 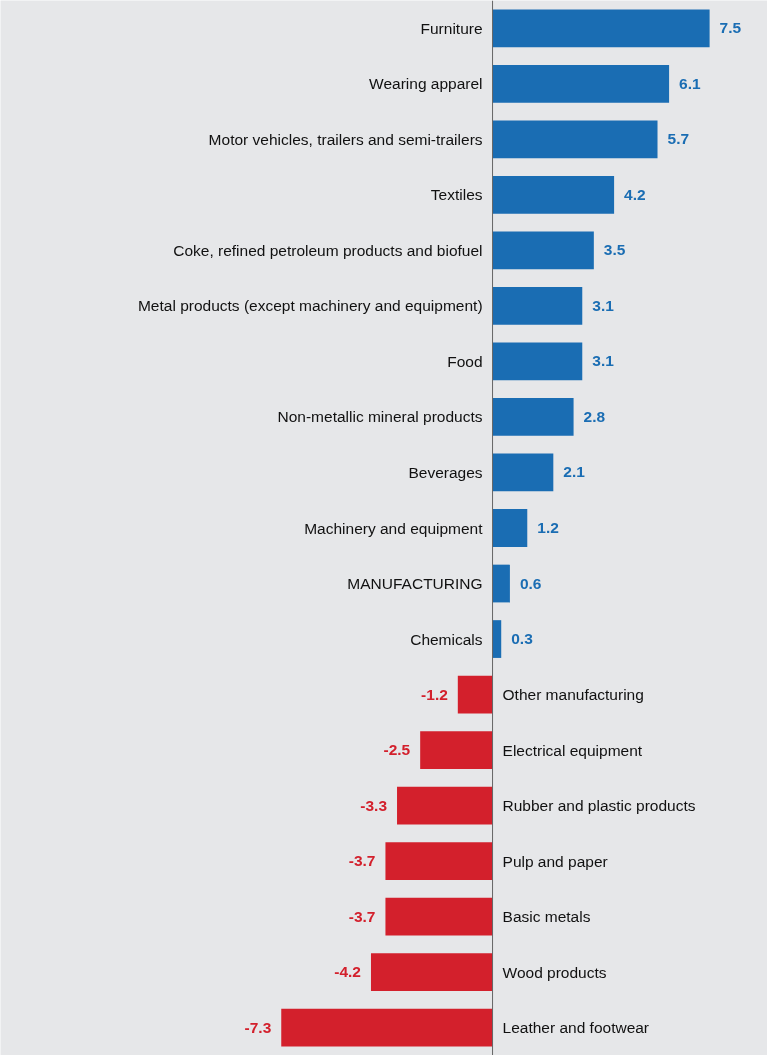 I want to click on data-label: 5.7, so click(x=678, y=139).